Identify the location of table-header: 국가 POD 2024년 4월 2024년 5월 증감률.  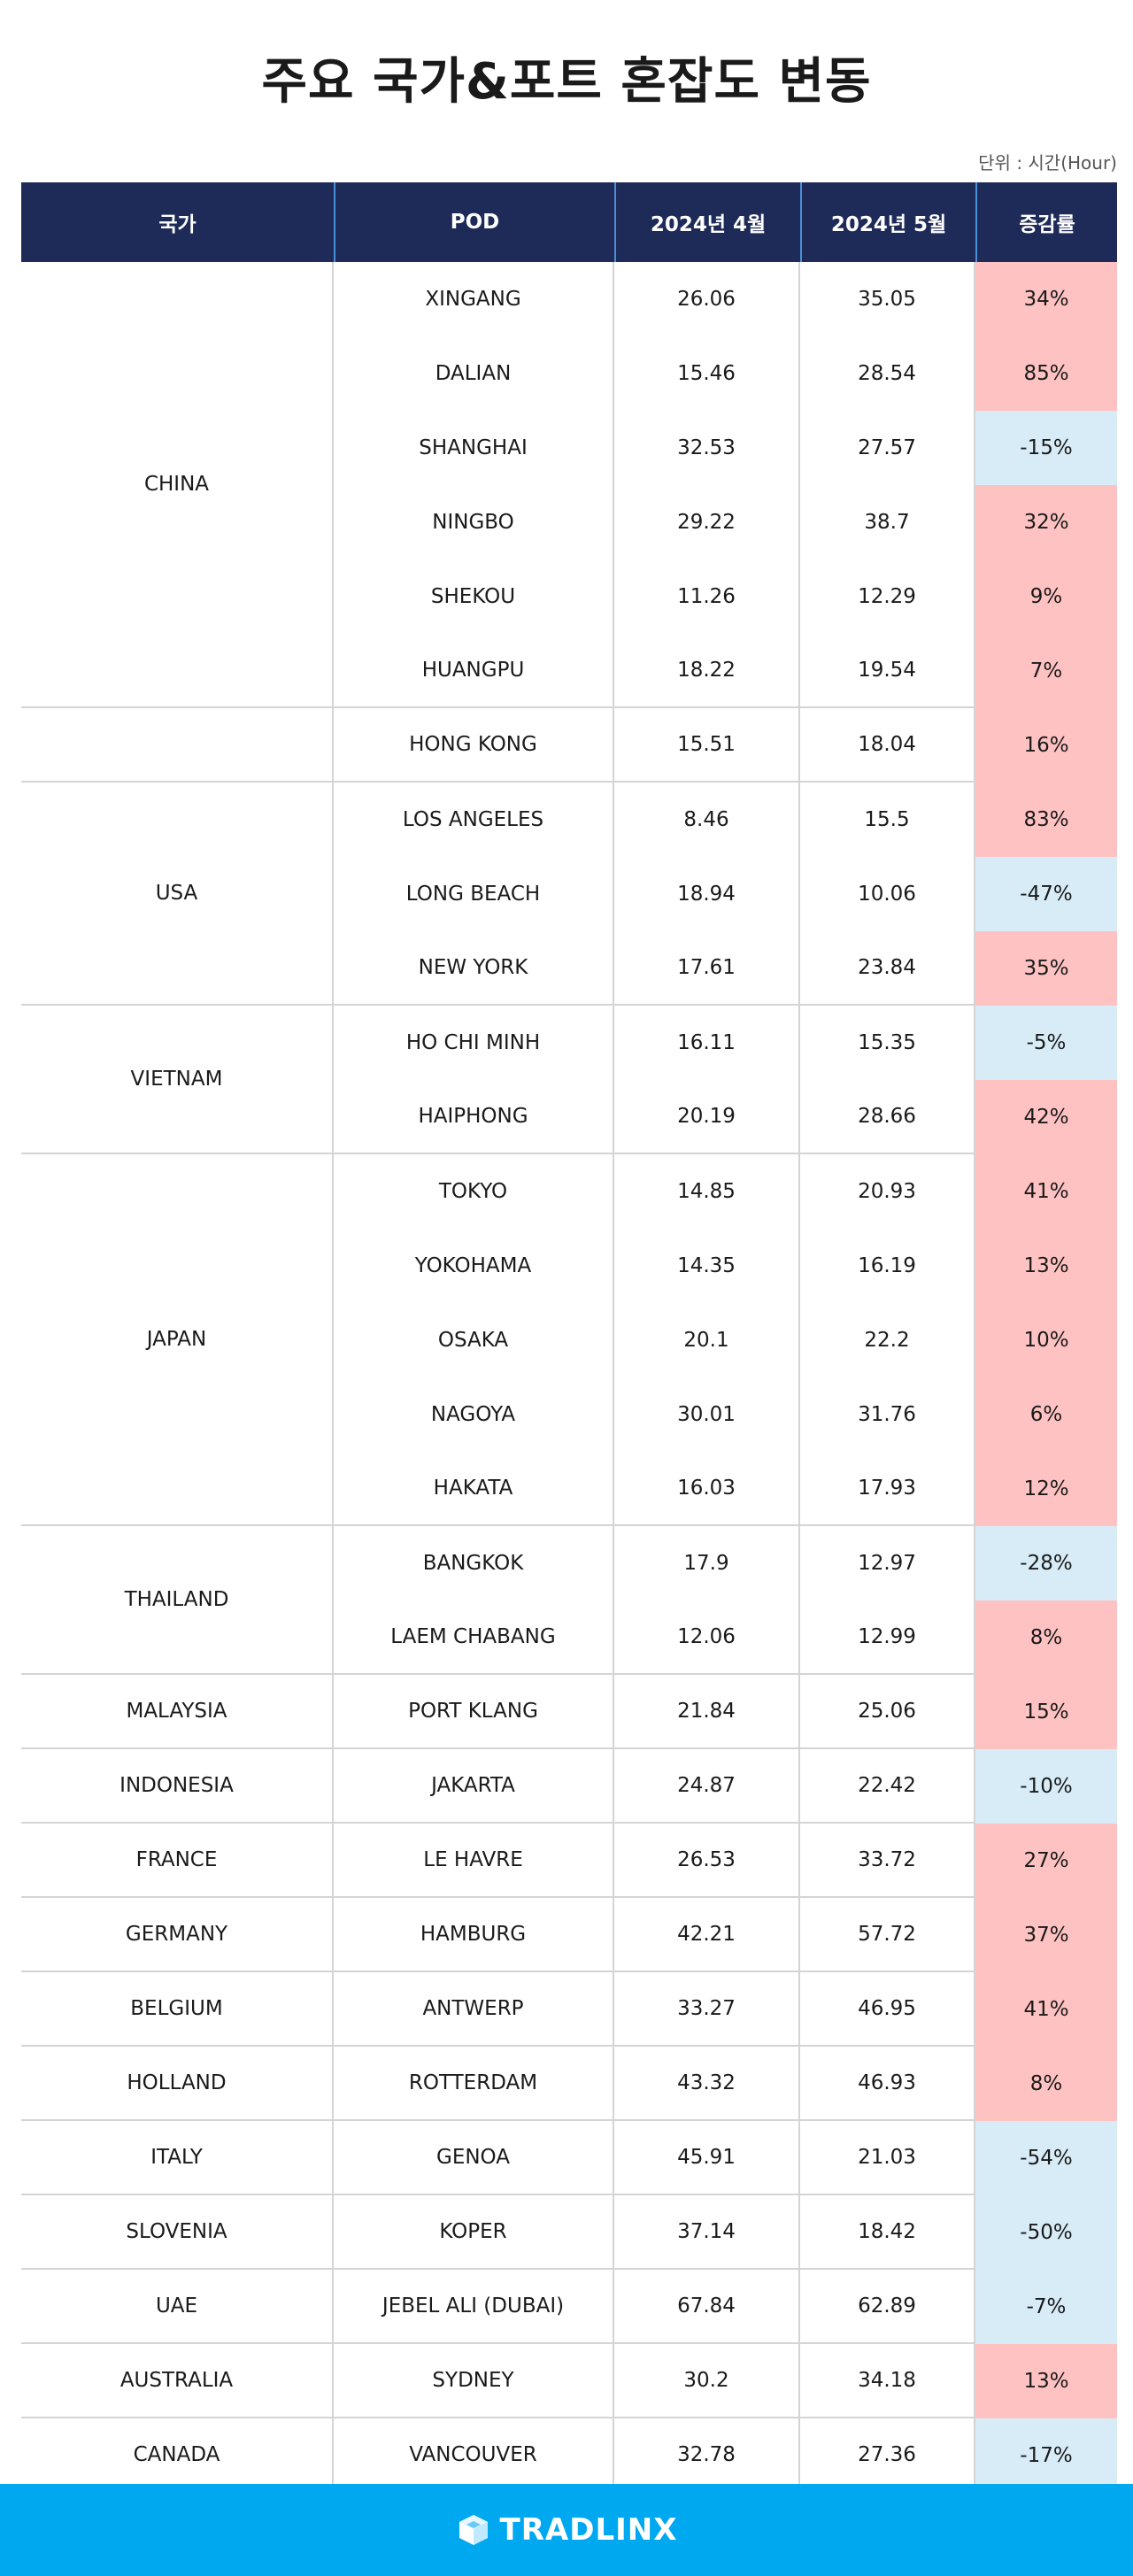
(569, 222).